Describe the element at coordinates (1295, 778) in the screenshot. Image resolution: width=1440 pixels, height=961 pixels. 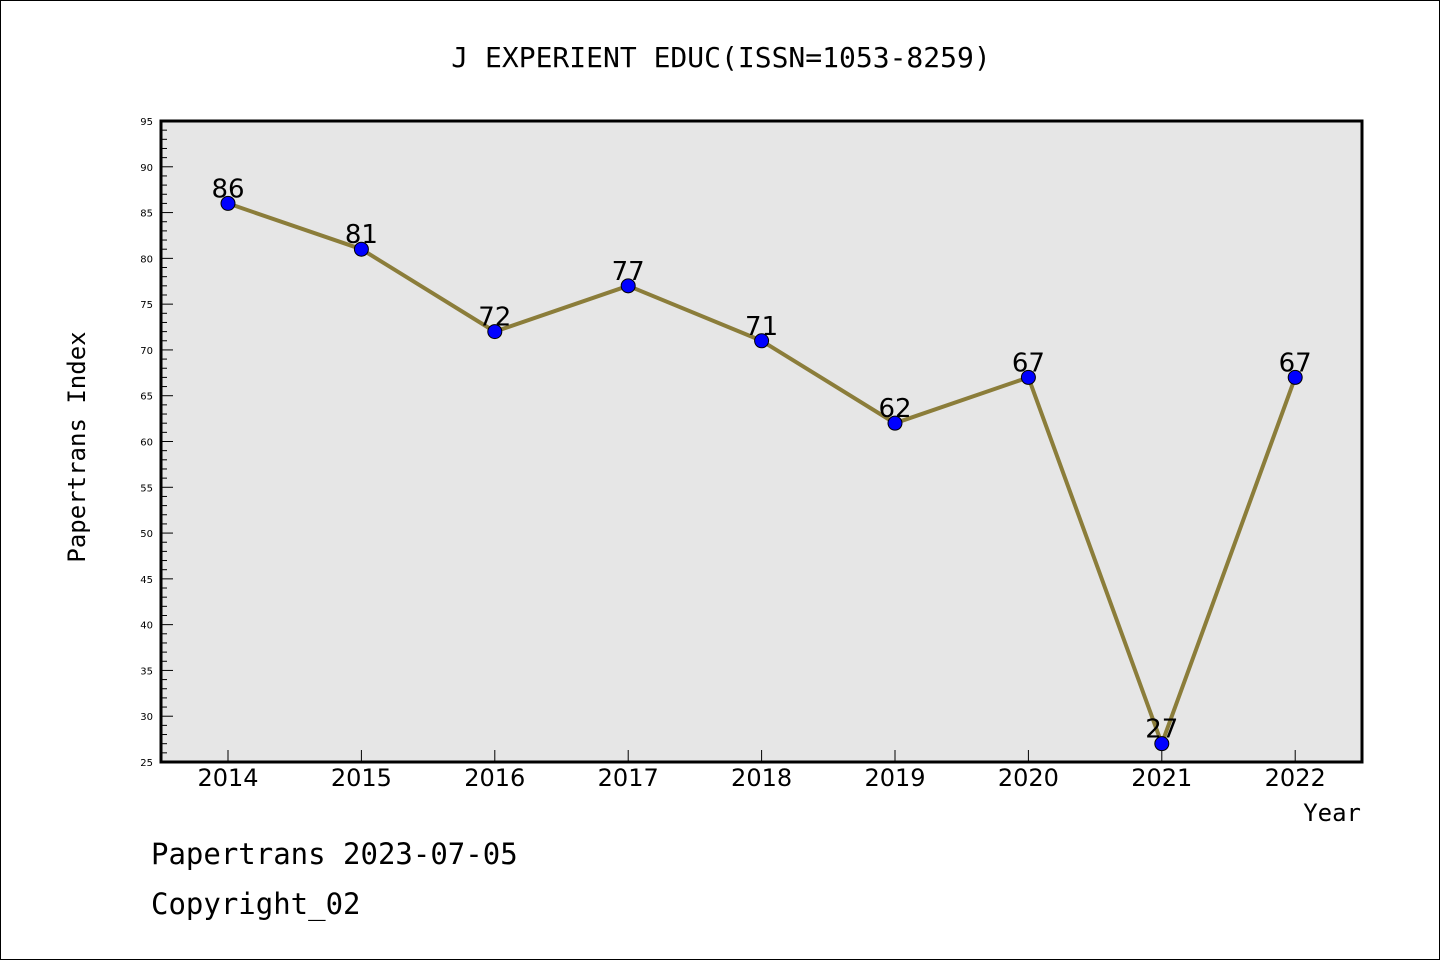
I see `x-tick-label: 2022` at that location.